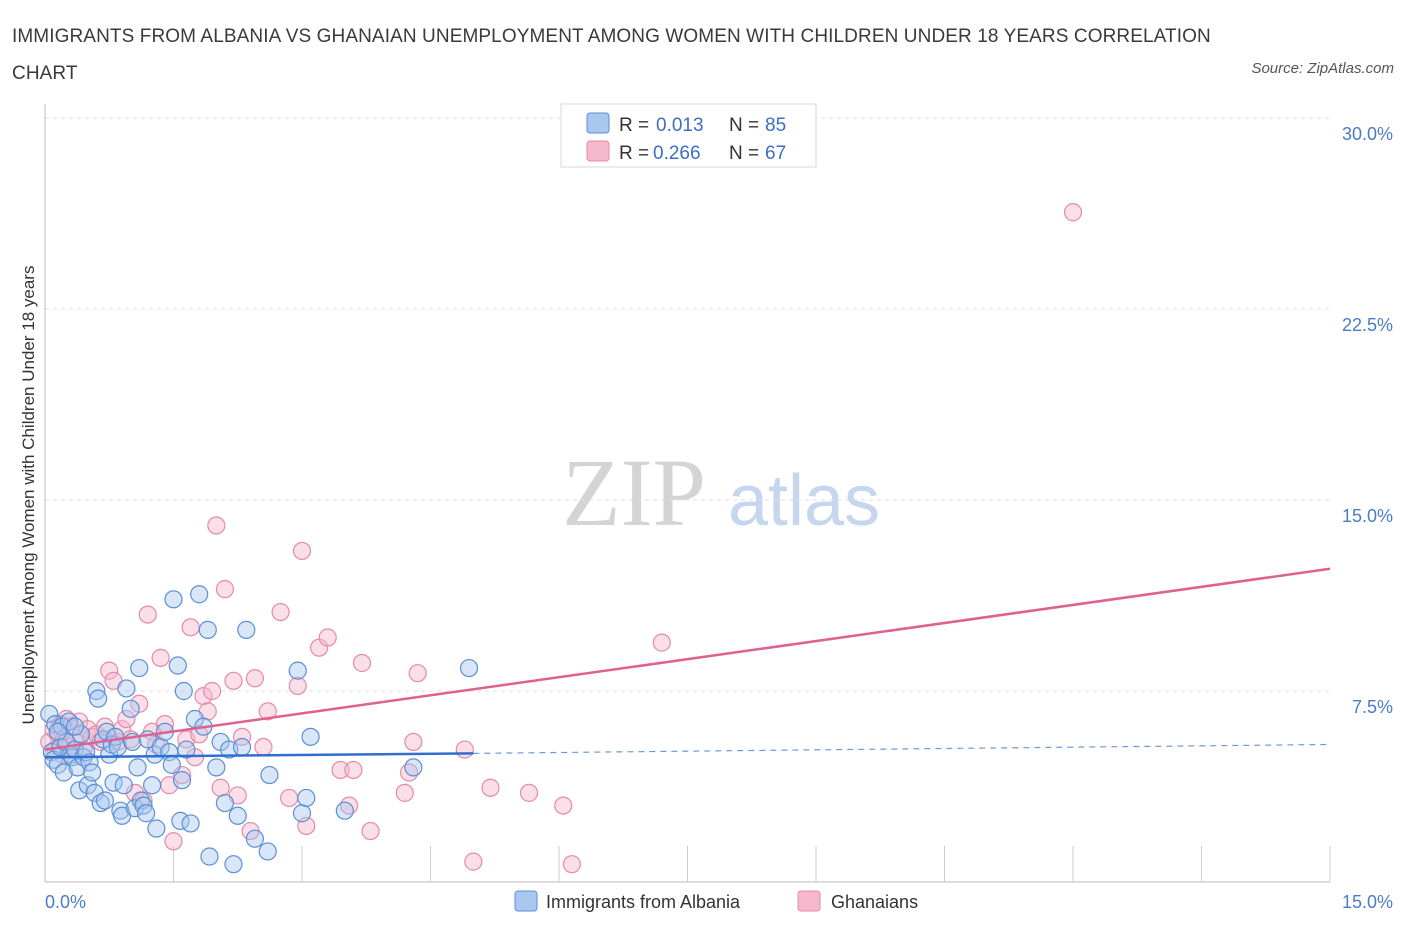  Describe the element at coordinates (680, 125) in the screenshot. I see `legend-r-value: 0.013` at that location.